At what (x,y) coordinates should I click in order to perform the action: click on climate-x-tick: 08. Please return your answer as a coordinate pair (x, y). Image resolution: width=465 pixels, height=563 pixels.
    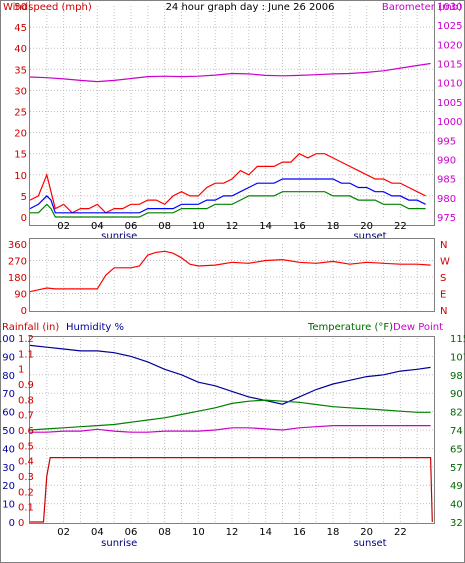
    Looking at the image, I should click on (164, 532).